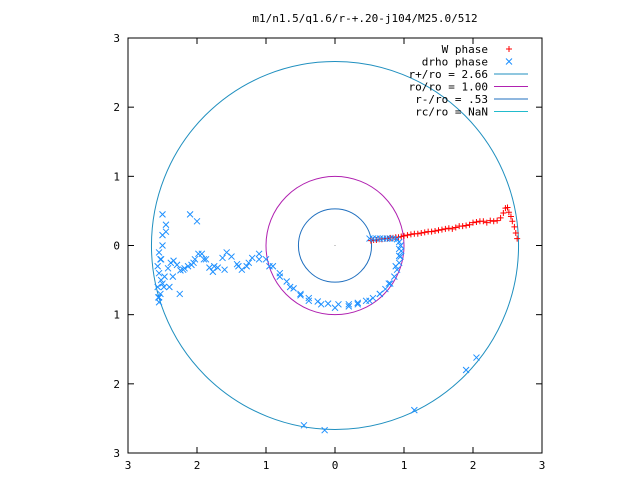 The image size is (640, 480). I want to click on y-tick-label-2: 1, so click(116, 176).